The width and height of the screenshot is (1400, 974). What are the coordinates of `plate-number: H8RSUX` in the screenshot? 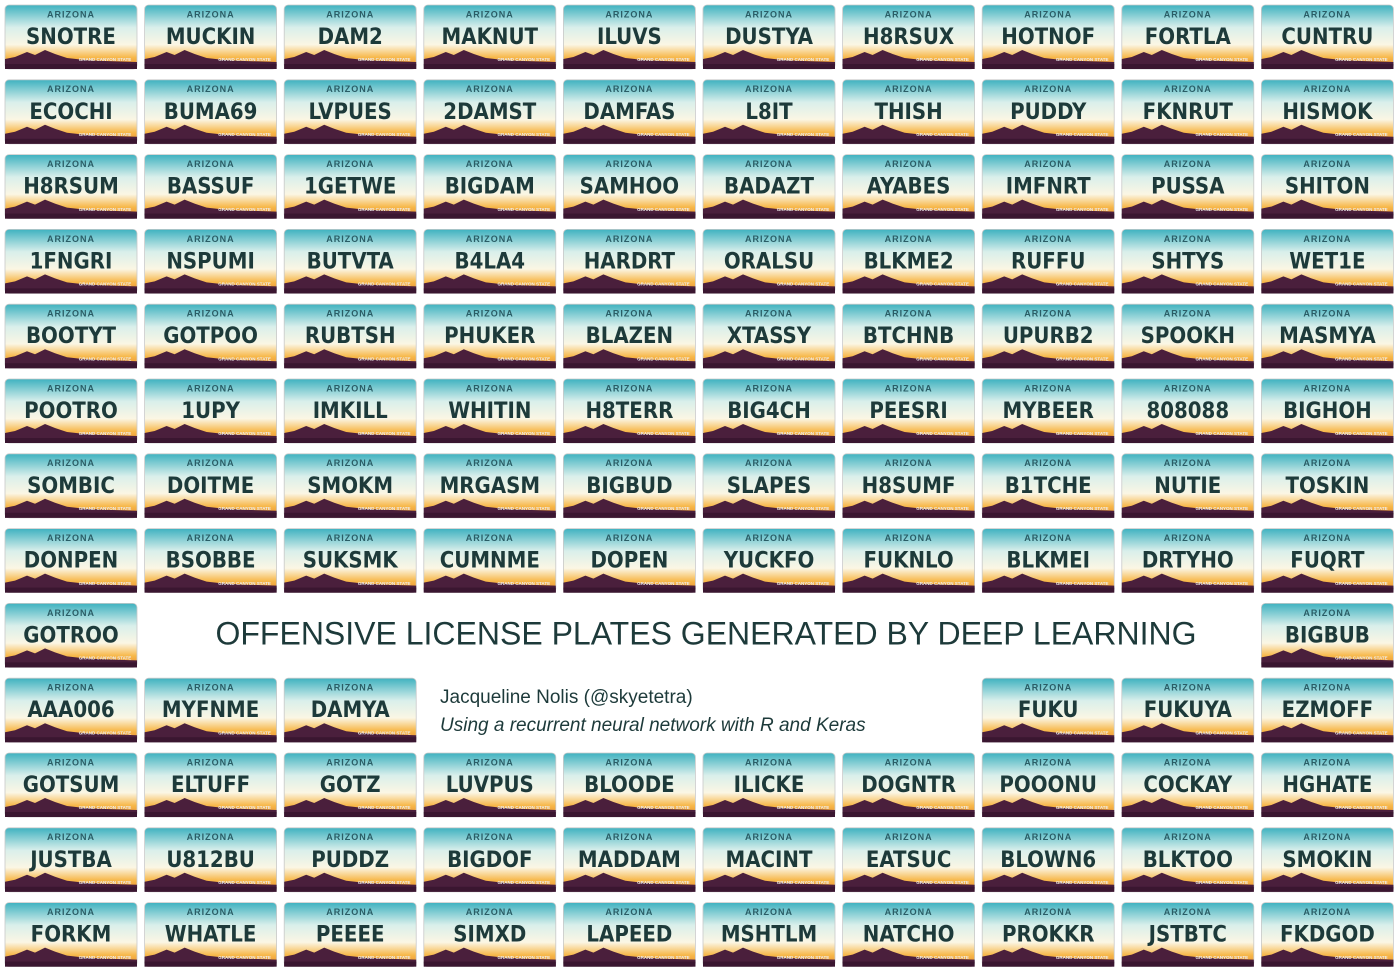 It's located at (908, 37).